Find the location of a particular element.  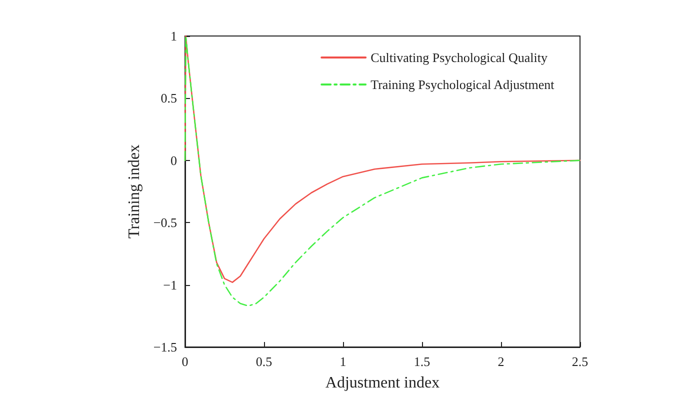

x-tick-label: 0.5 is located at coordinates (264, 361).